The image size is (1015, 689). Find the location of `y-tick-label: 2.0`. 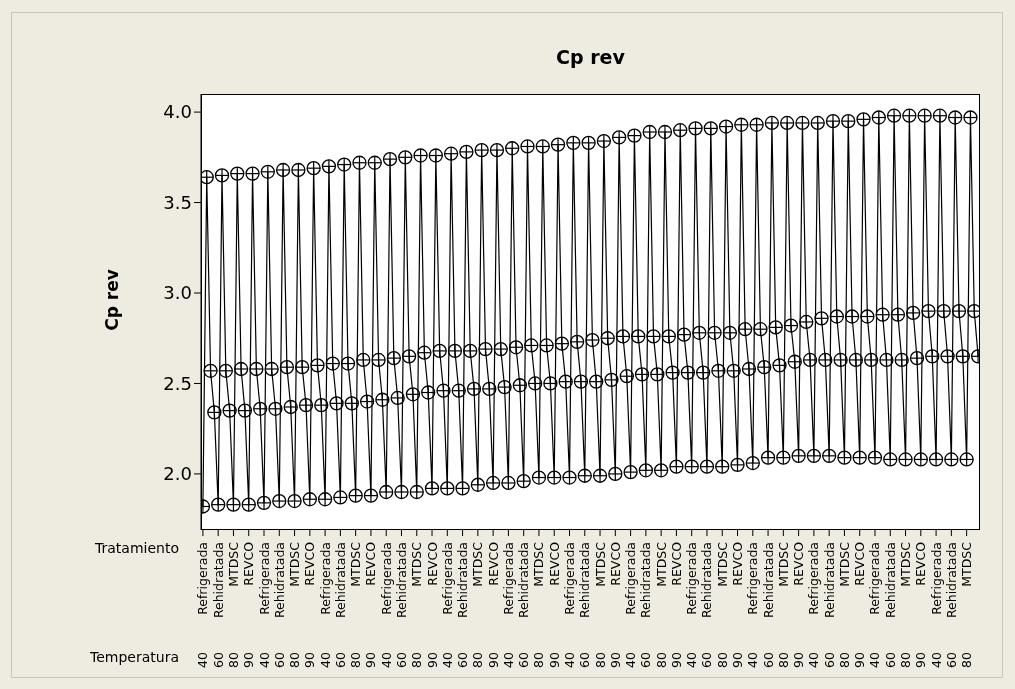

y-tick-label: 2.0 is located at coordinates (177, 474).